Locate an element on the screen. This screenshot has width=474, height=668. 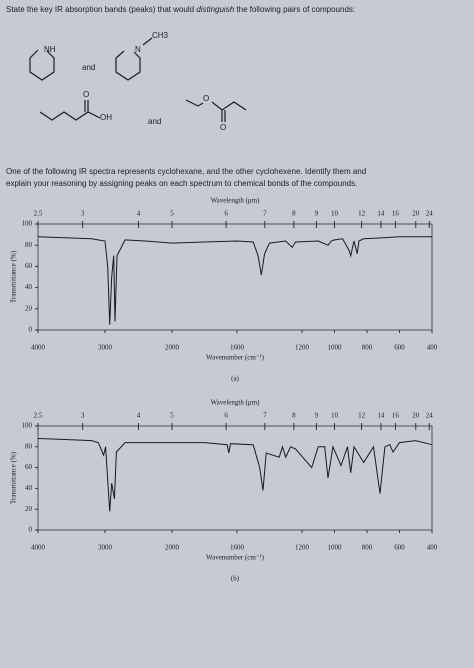
caption: (b) is located at coordinates (235, 579).